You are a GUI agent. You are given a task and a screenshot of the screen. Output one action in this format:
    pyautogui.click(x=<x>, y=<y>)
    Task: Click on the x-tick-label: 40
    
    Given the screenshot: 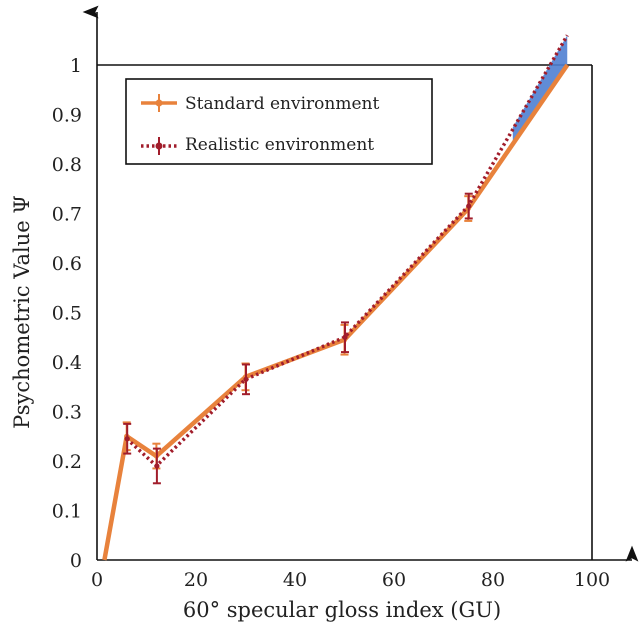 What is the action you would take?
    pyautogui.click(x=295, y=580)
    